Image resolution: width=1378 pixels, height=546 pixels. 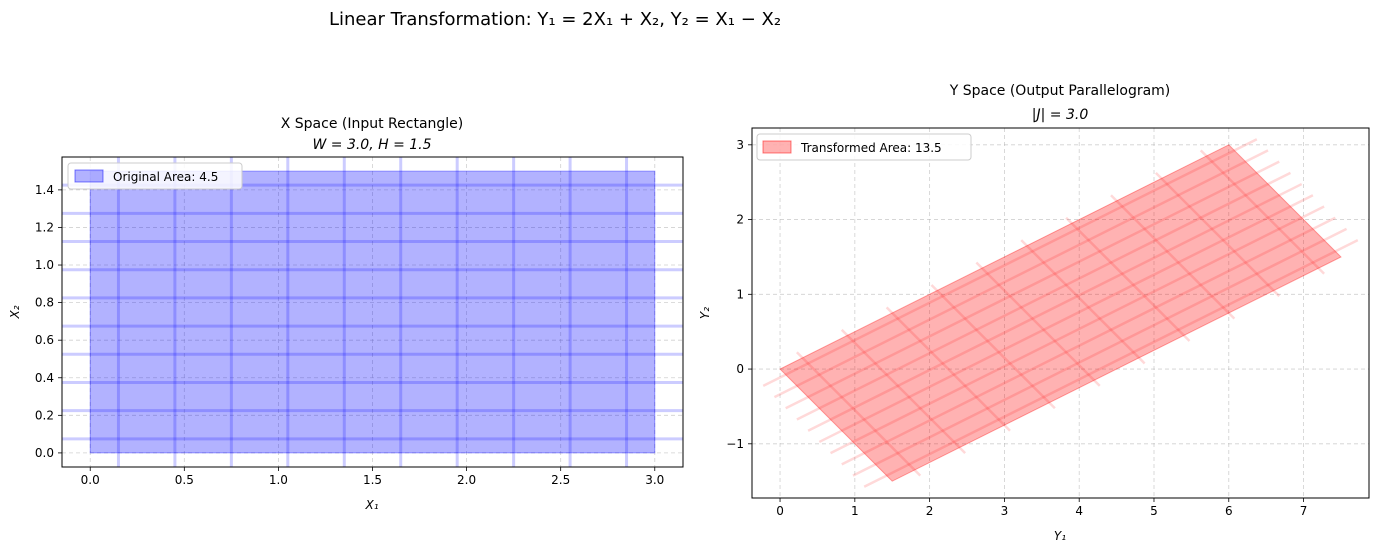 I want to click on left-x-tick-label: 1.0, so click(x=278, y=480).